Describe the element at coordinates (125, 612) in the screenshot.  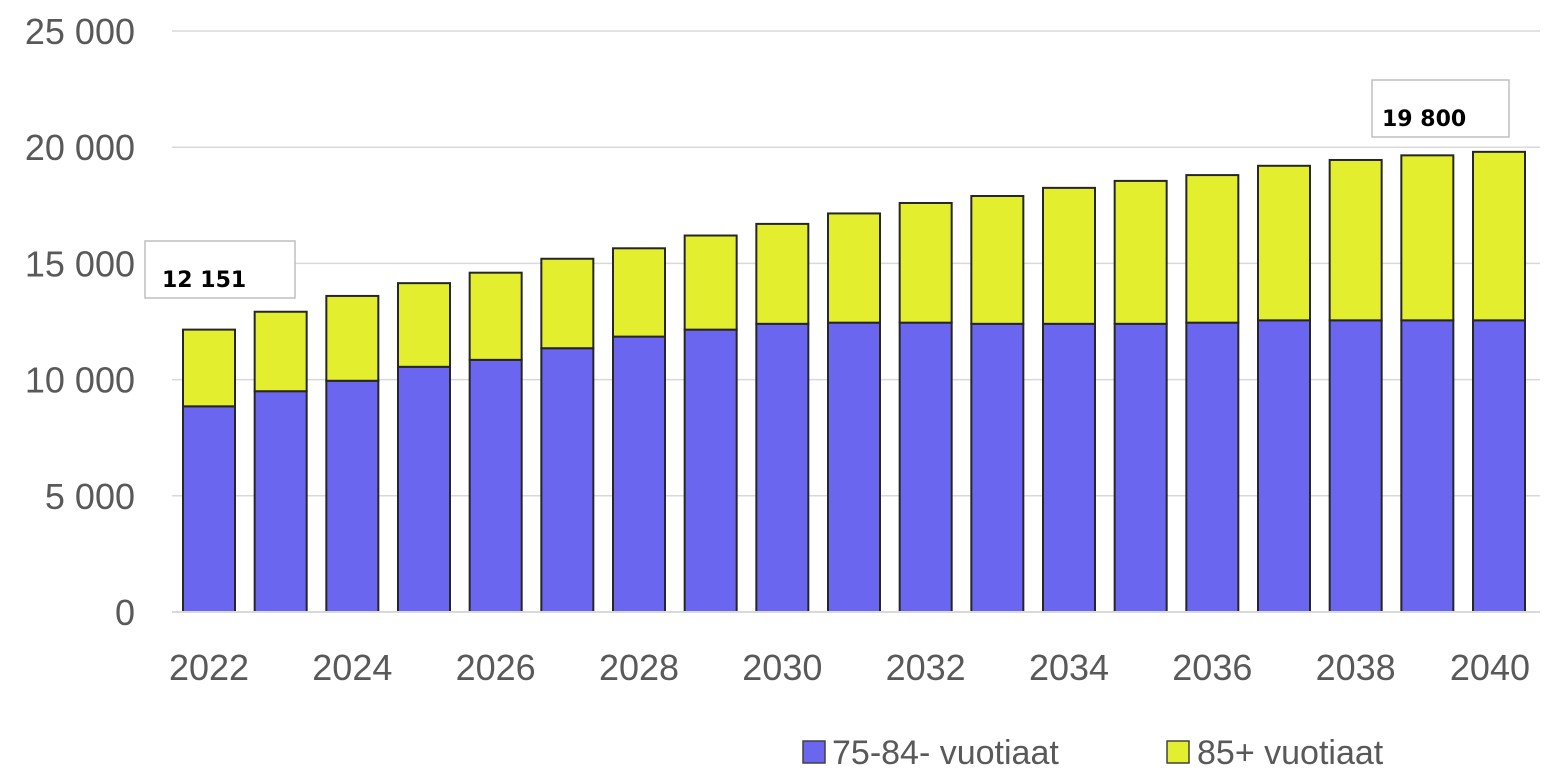
I see `y-tick-label: 0` at that location.